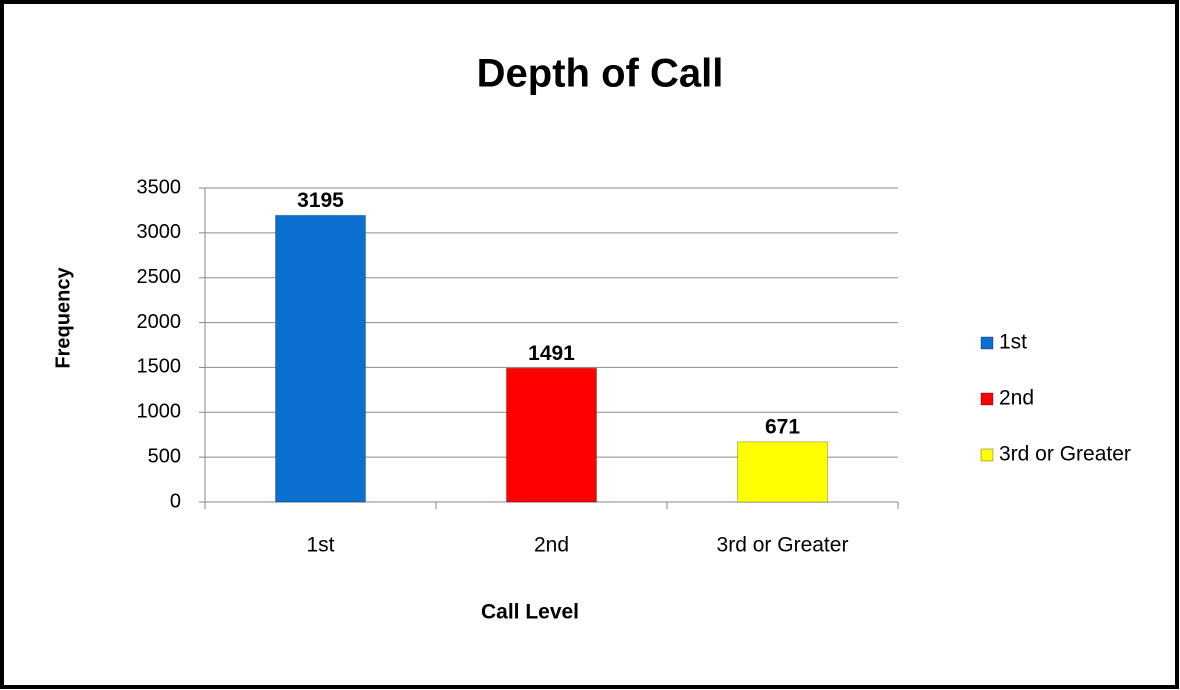 Image resolution: width=1180 pixels, height=690 pixels. What do you see at coordinates (159, 187) in the screenshot?
I see `y-tick-label: 3500` at bounding box center [159, 187].